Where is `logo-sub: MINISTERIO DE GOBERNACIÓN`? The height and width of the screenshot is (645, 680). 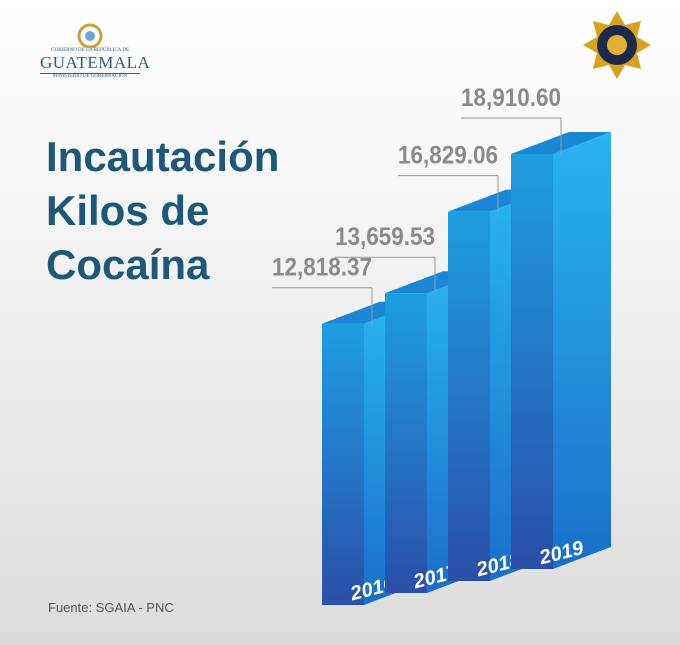
logo-sub: MINISTERIO DE GOBERNACIÓN is located at coordinates (90, 76).